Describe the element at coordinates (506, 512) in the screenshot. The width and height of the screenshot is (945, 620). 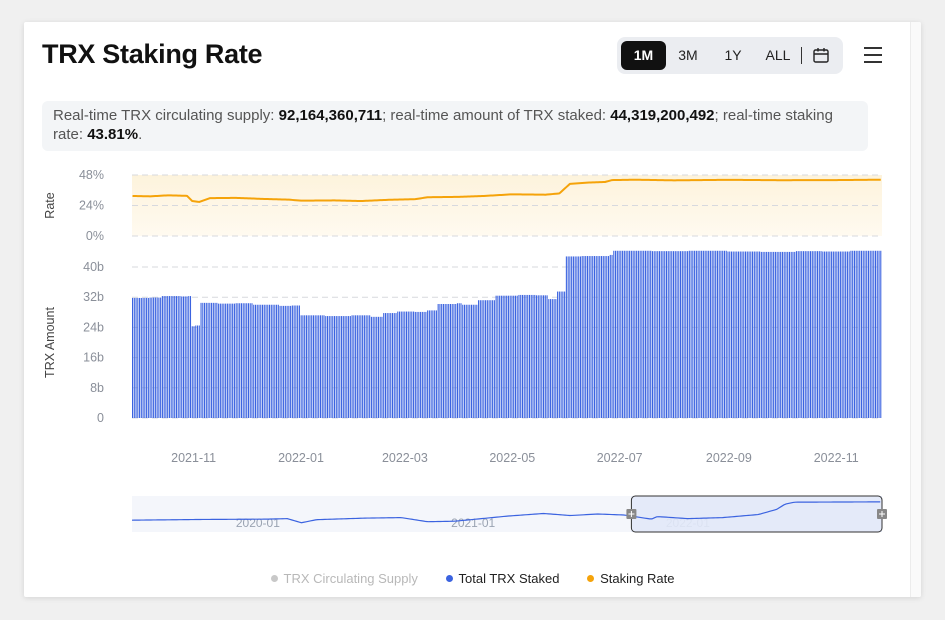
I see `navigator-line` at that location.